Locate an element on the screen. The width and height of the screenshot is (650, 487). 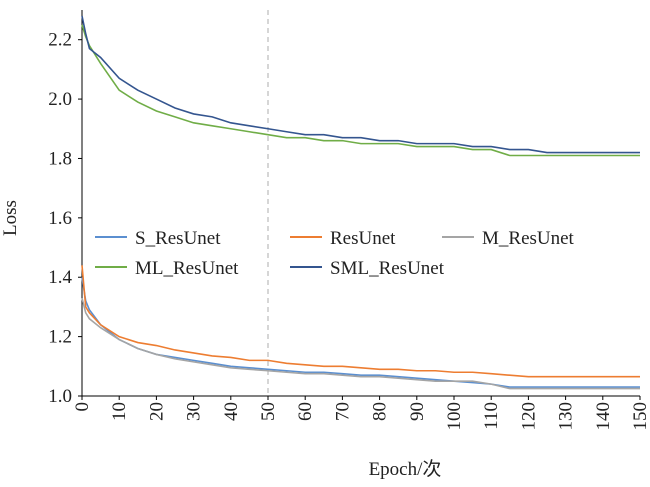
y-tick-label: 1.6 is located at coordinates (60, 218).